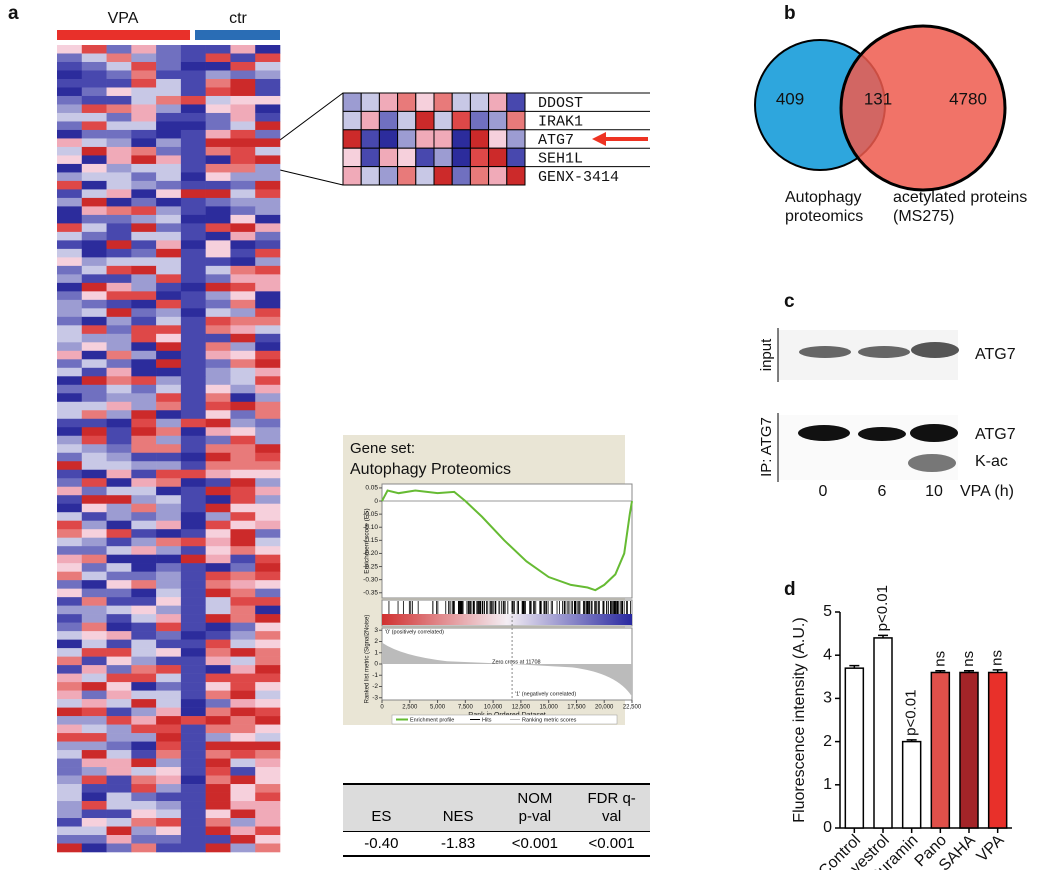  Describe the element at coordinates (311, 116) in the screenshot. I see `zoom-line` at that location.